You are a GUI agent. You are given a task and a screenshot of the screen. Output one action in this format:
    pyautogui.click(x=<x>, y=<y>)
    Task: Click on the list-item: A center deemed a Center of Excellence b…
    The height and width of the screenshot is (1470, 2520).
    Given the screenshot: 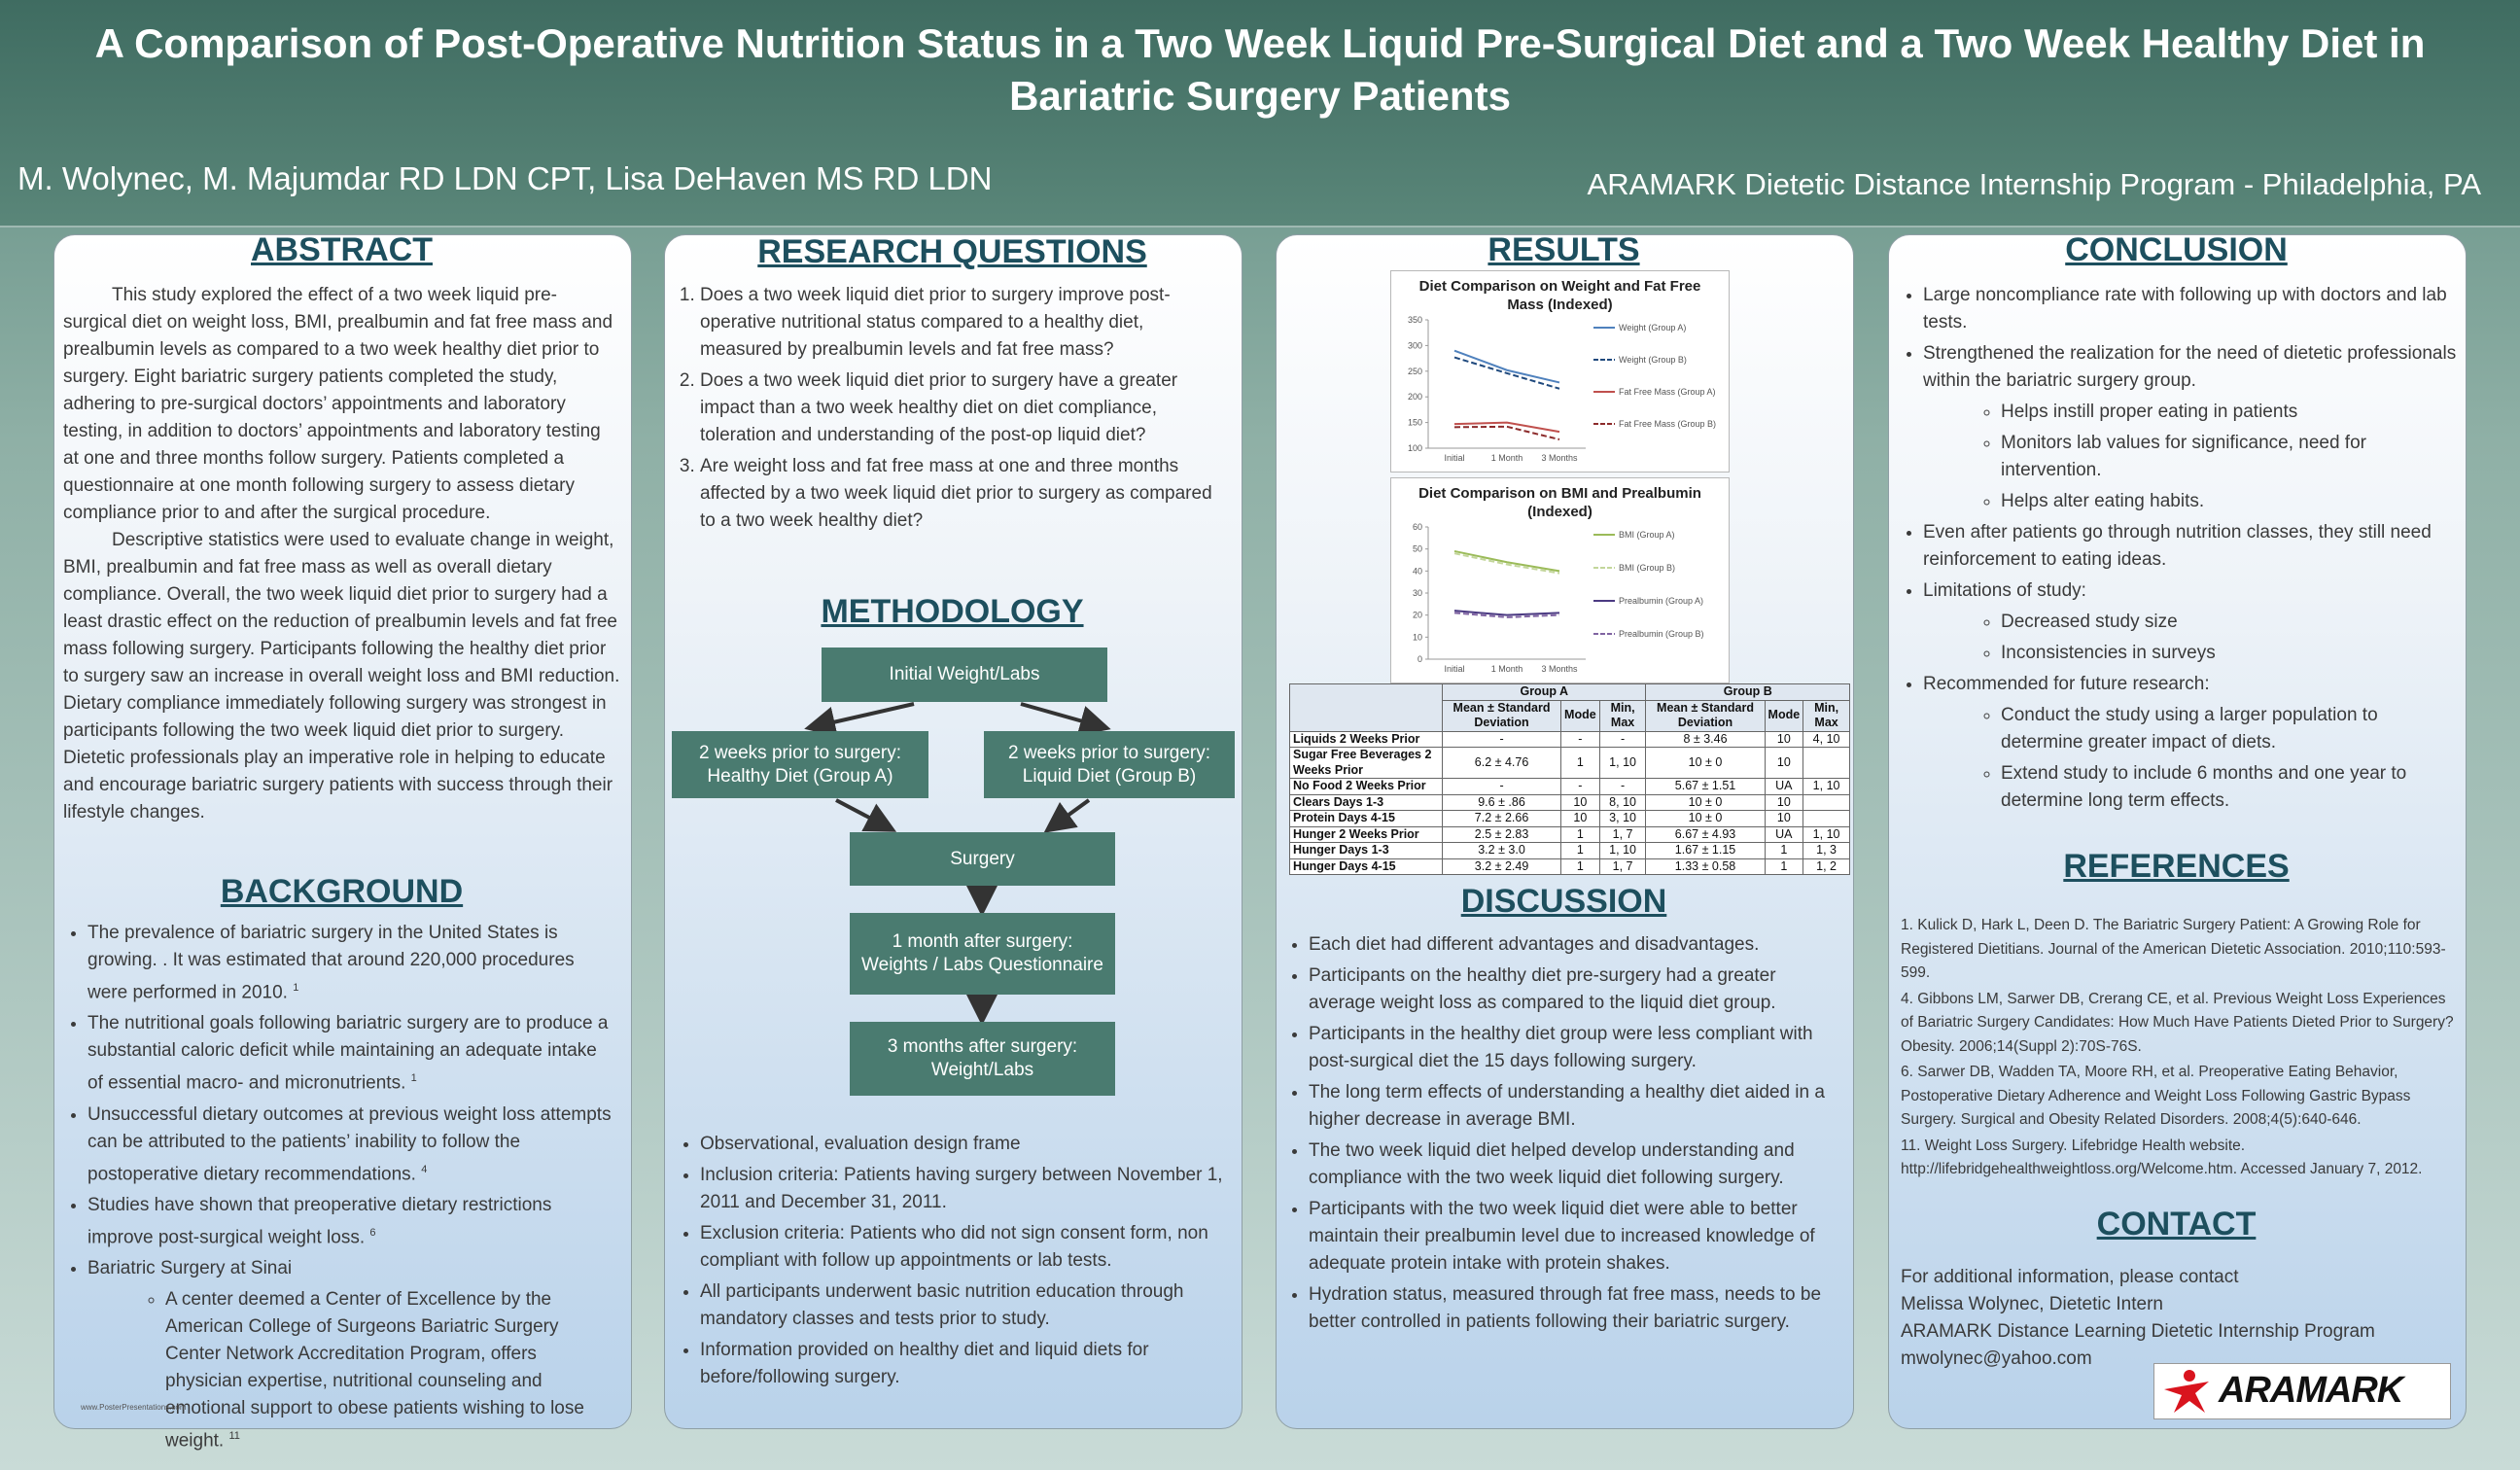 What is the action you would take?
    pyautogui.click(x=389, y=1370)
    